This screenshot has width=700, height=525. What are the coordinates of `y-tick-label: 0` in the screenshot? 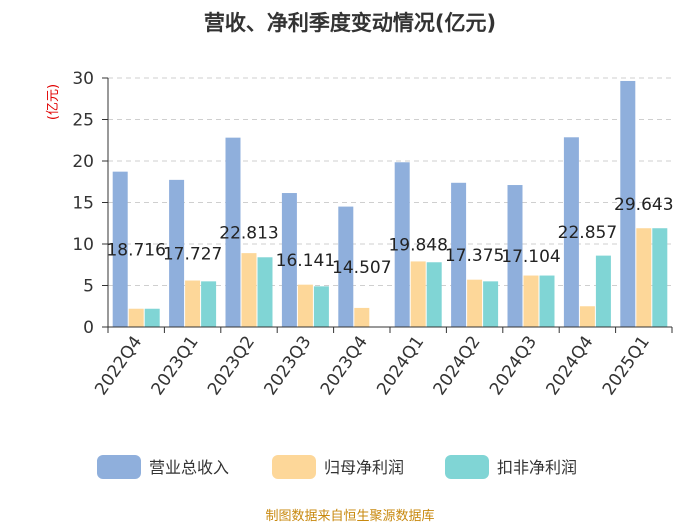 It's located at (88, 328).